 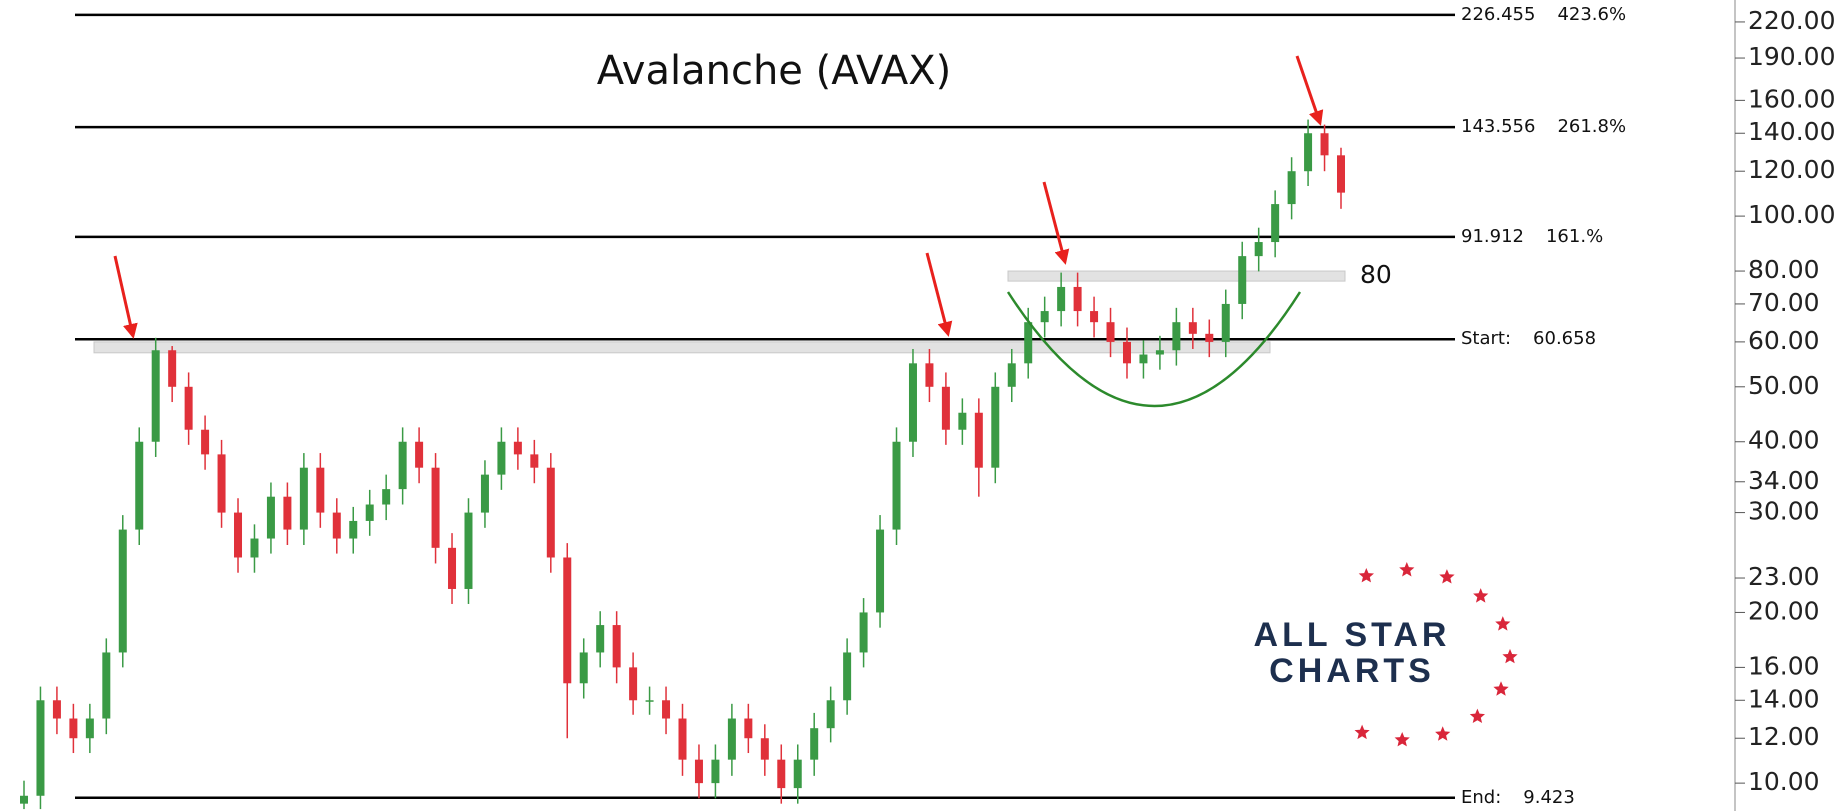 I want to click on zones: 80, so click(x=742, y=307).